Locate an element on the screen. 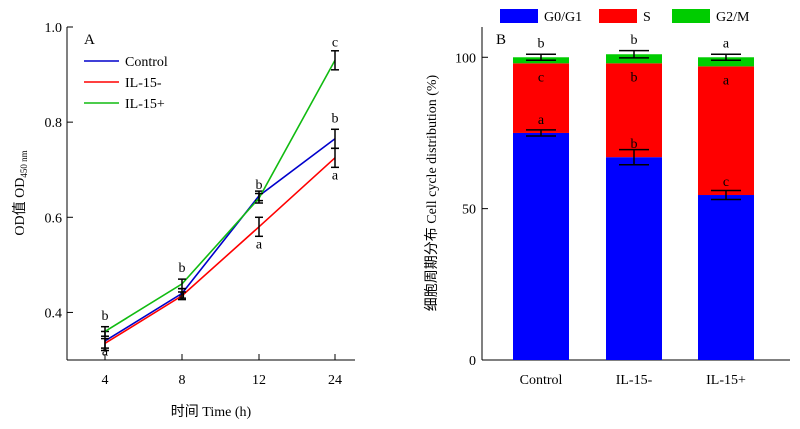 The image size is (800, 429). x-tick-label: Control is located at coordinates (541, 380).